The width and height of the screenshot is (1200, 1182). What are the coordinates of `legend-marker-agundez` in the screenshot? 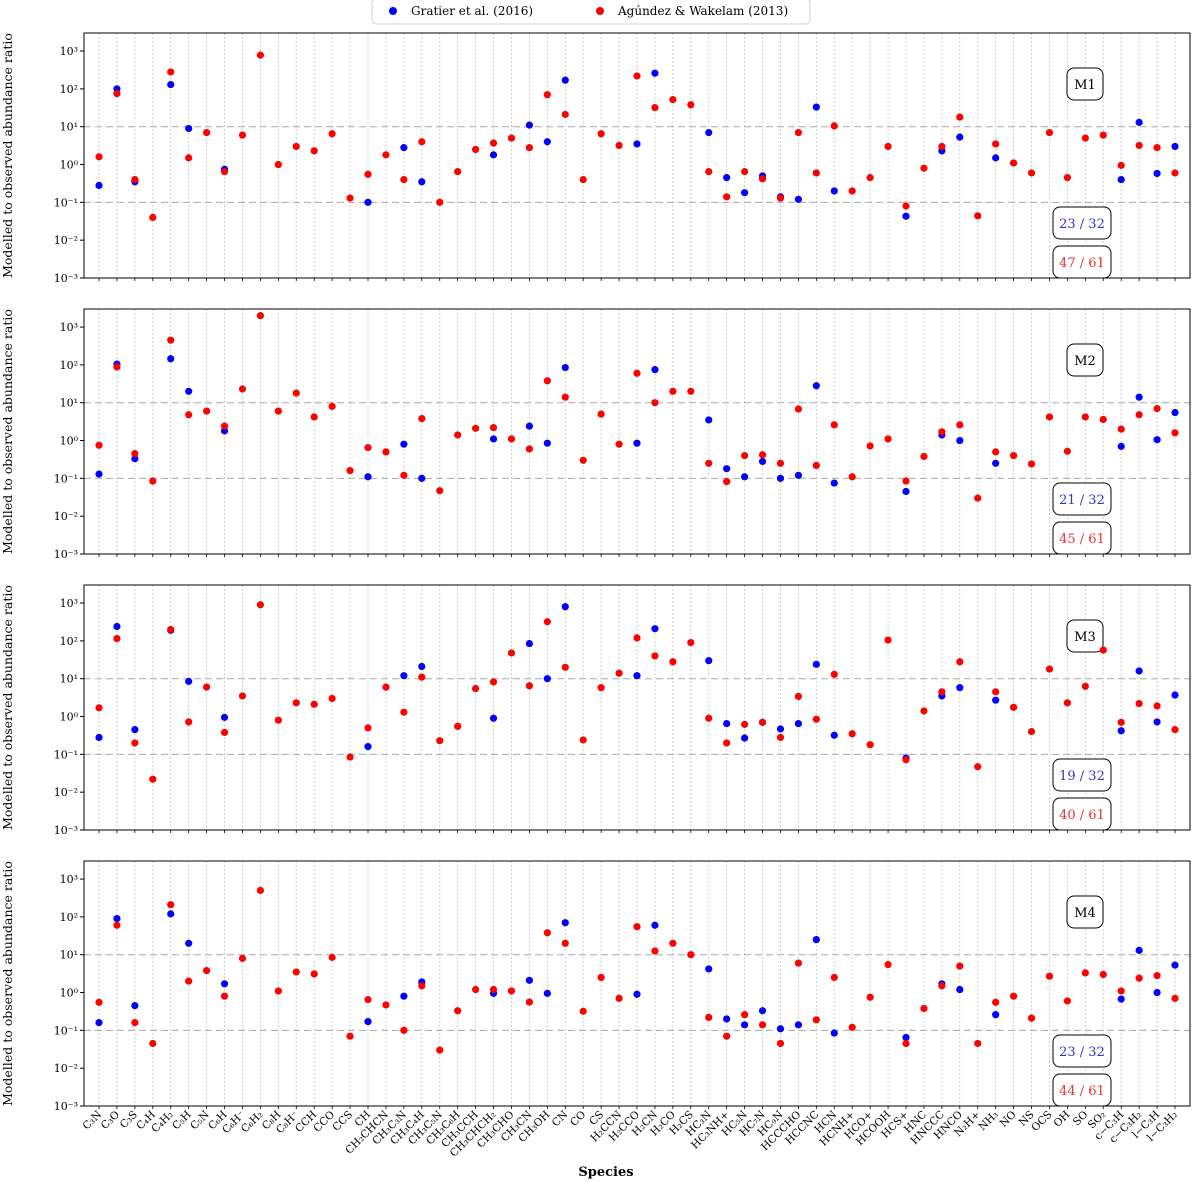 It's located at (600, 11).